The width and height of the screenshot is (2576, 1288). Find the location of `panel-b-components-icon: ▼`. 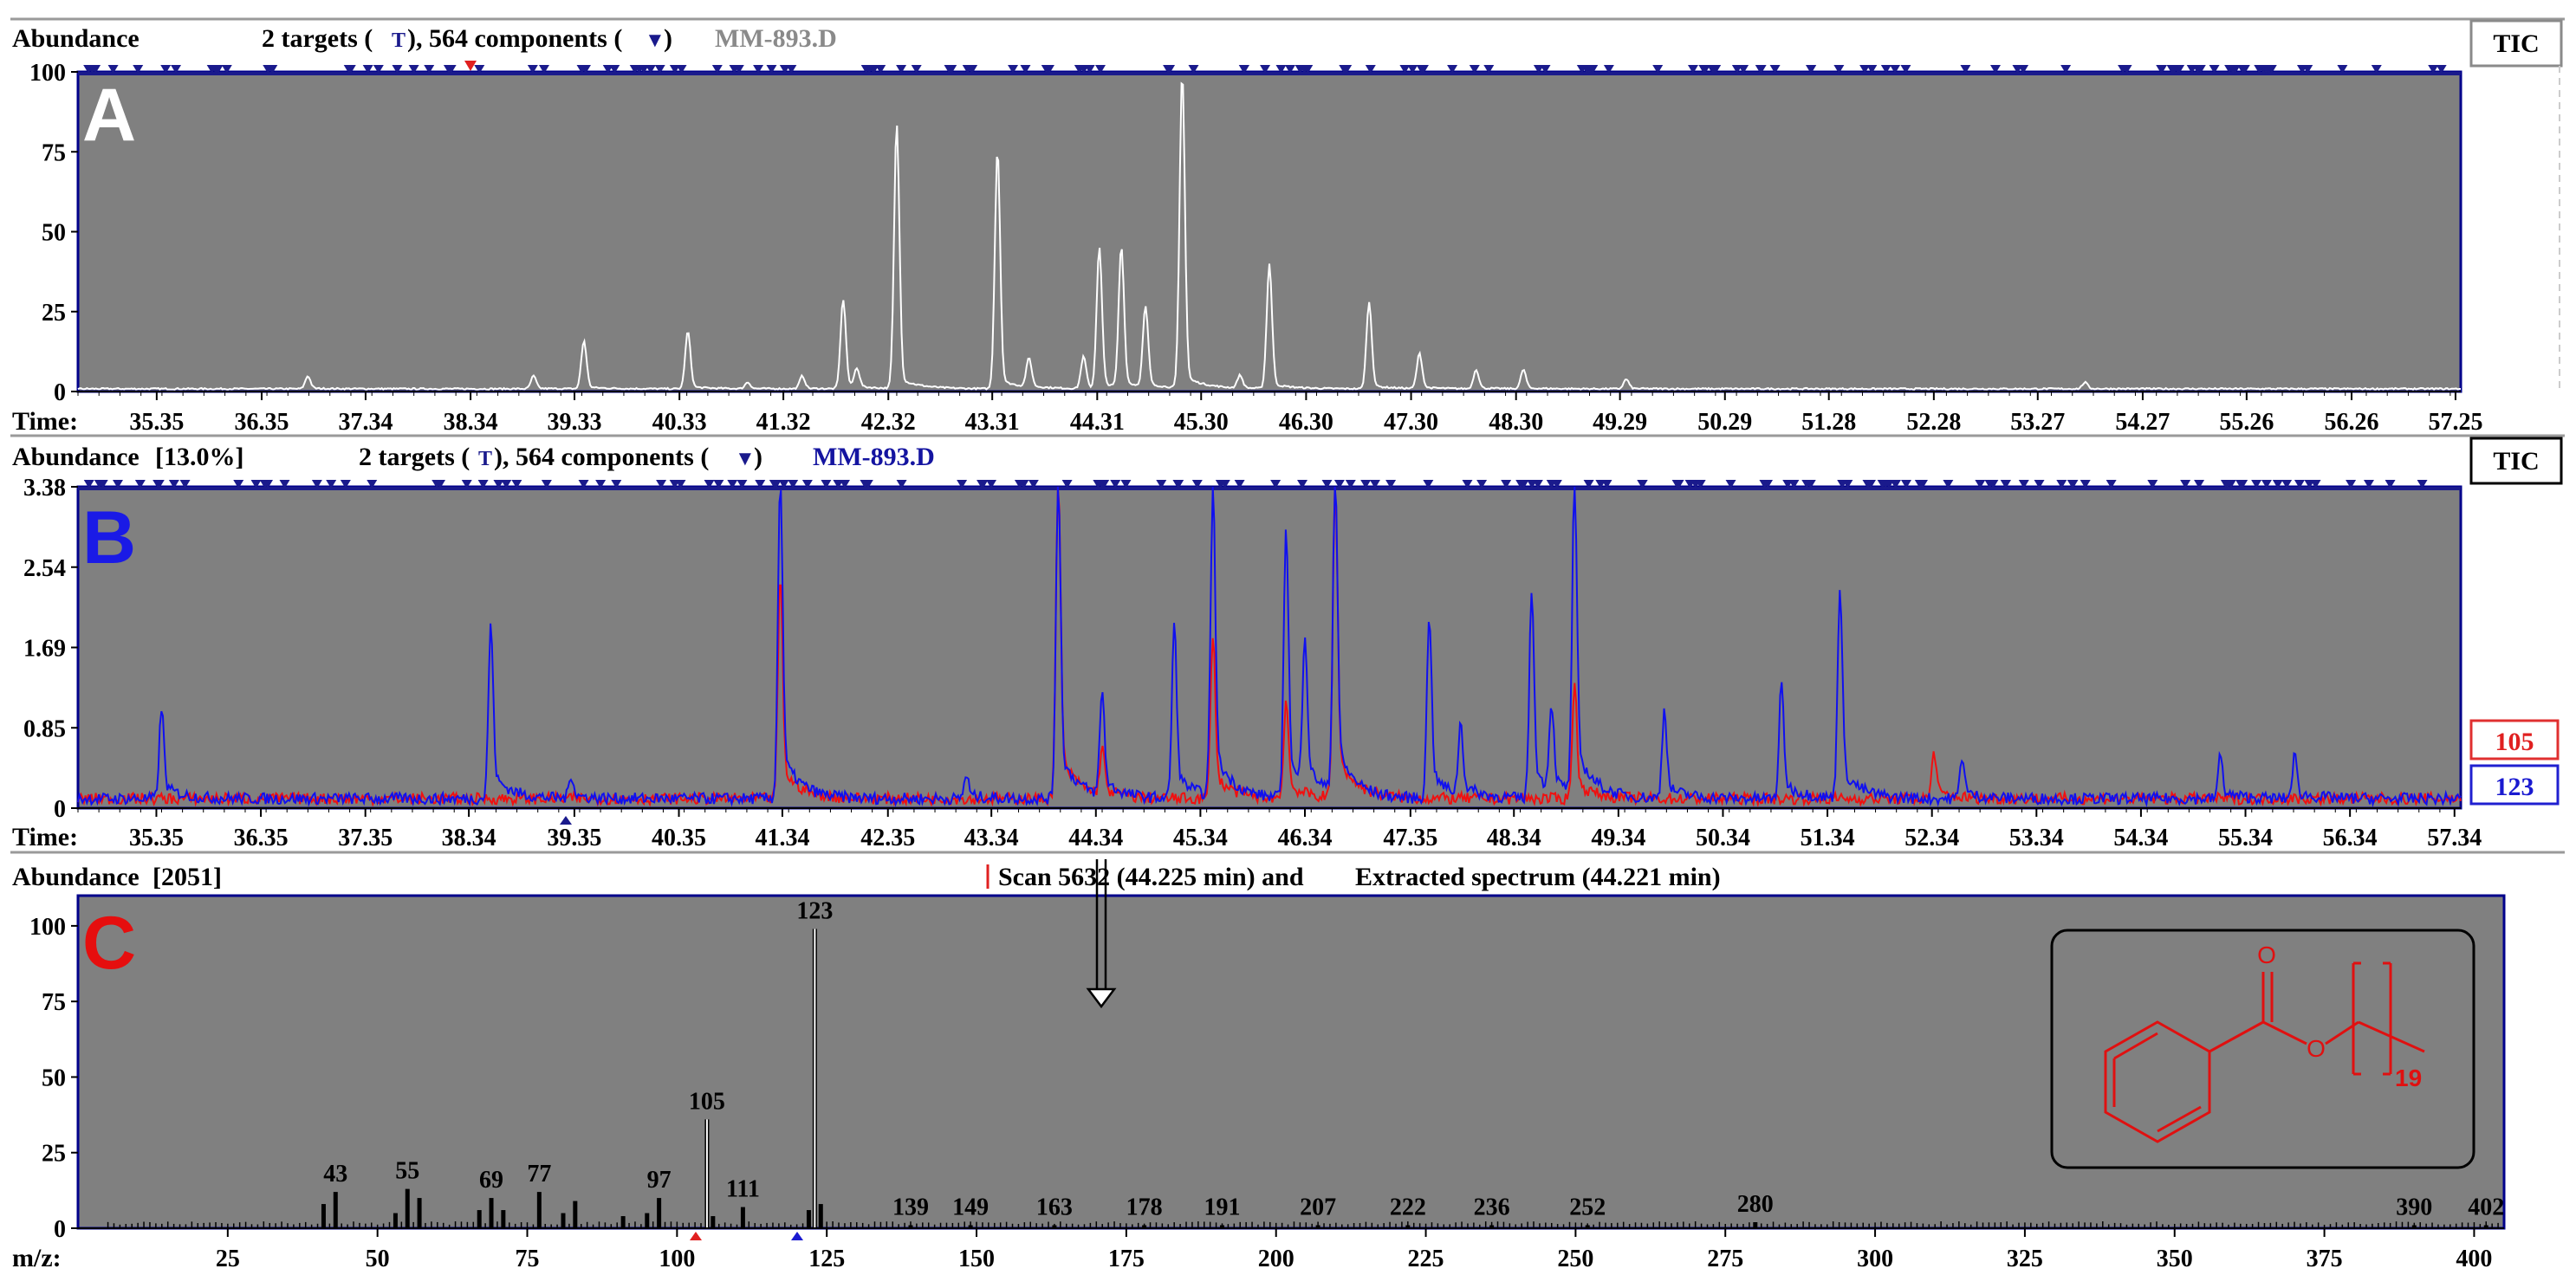

panel-b-components-icon: ▼ is located at coordinates (746, 459).